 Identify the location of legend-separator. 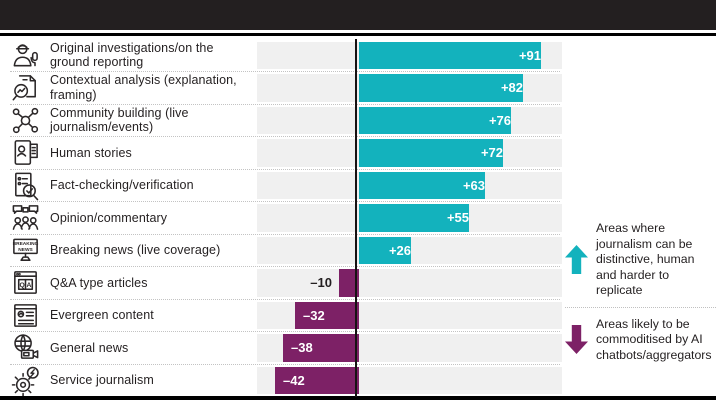
(640, 307).